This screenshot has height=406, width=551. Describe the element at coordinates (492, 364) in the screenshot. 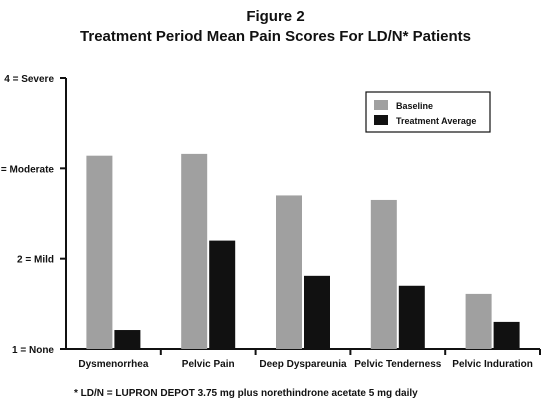

I see `x-tick-label: Pelvic Induration` at that location.